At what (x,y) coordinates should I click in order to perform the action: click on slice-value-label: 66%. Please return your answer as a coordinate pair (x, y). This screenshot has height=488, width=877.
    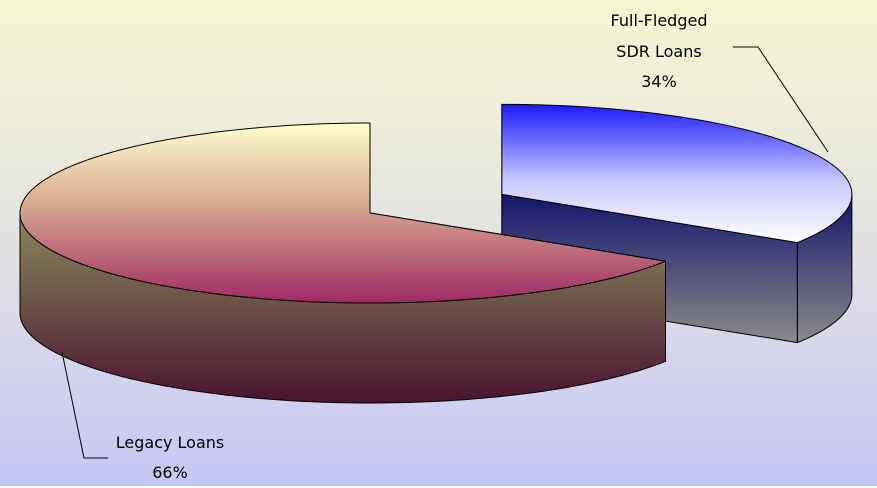
    Looking at the image, I should click on (170, 472).